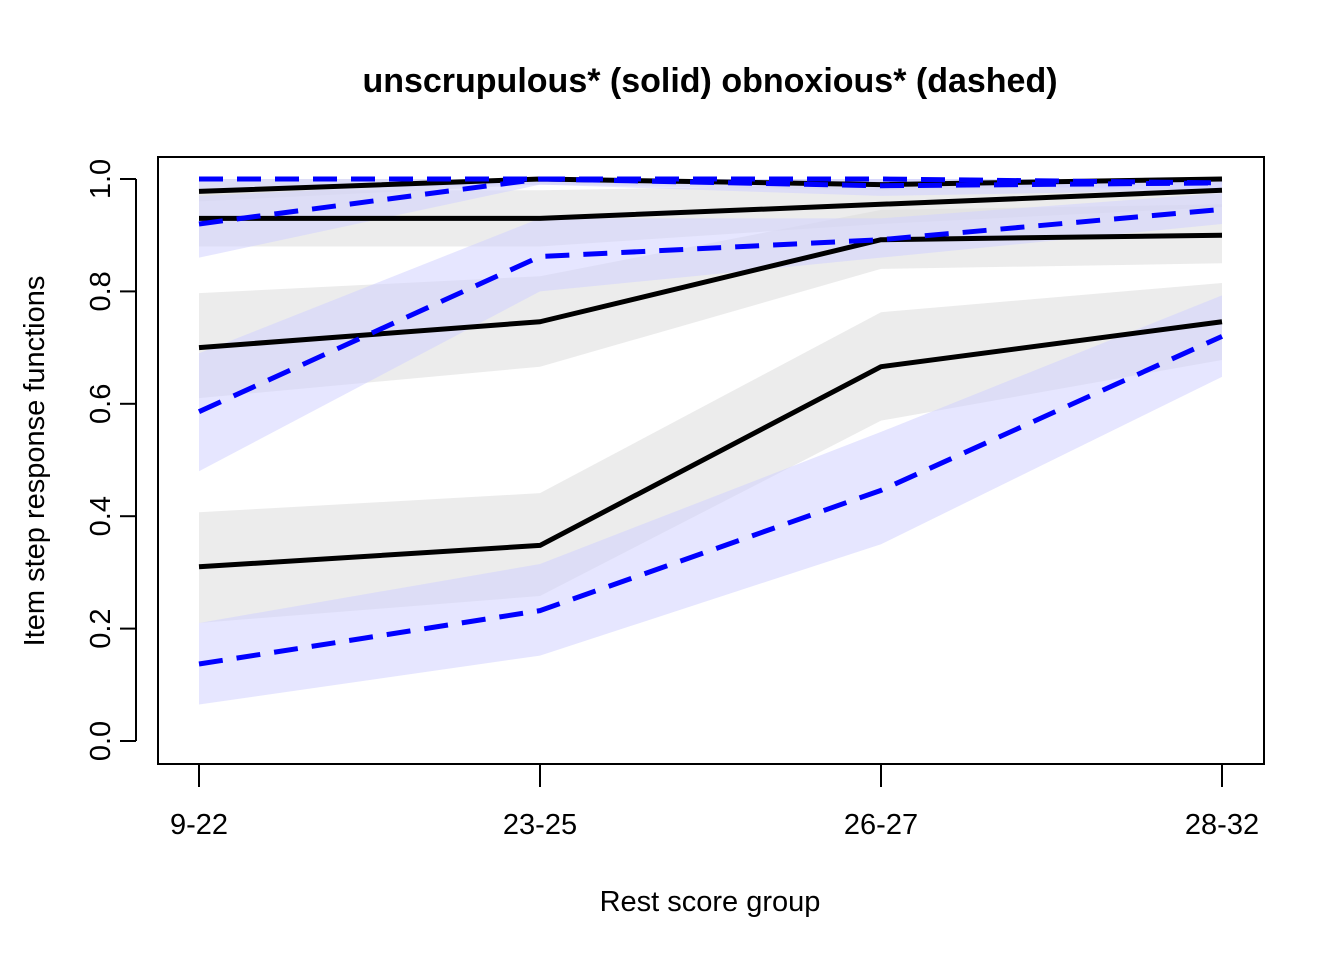 The image size is (1344, 965). I want to click on y-tick-label: 0.2, so click(101, 628).